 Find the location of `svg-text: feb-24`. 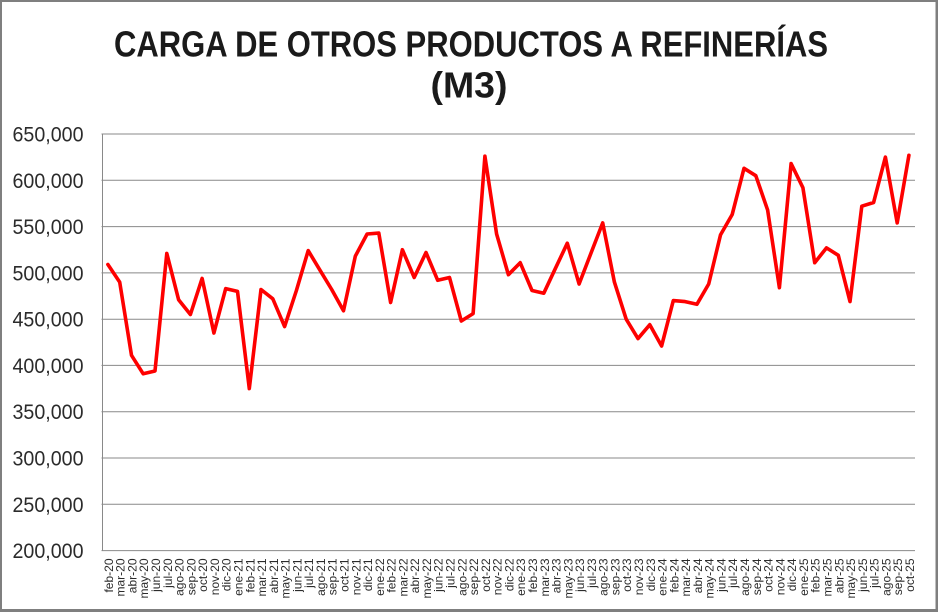

svg-text: feb-24 is located at coordinates (674, 575).